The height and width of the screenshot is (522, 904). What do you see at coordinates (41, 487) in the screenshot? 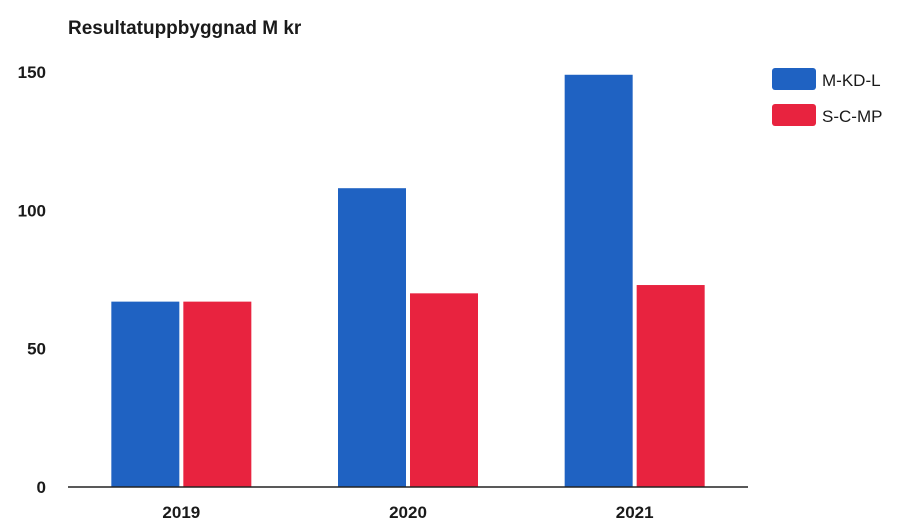
I see `y-tick-label: 0` at bounding box center [41, 487].